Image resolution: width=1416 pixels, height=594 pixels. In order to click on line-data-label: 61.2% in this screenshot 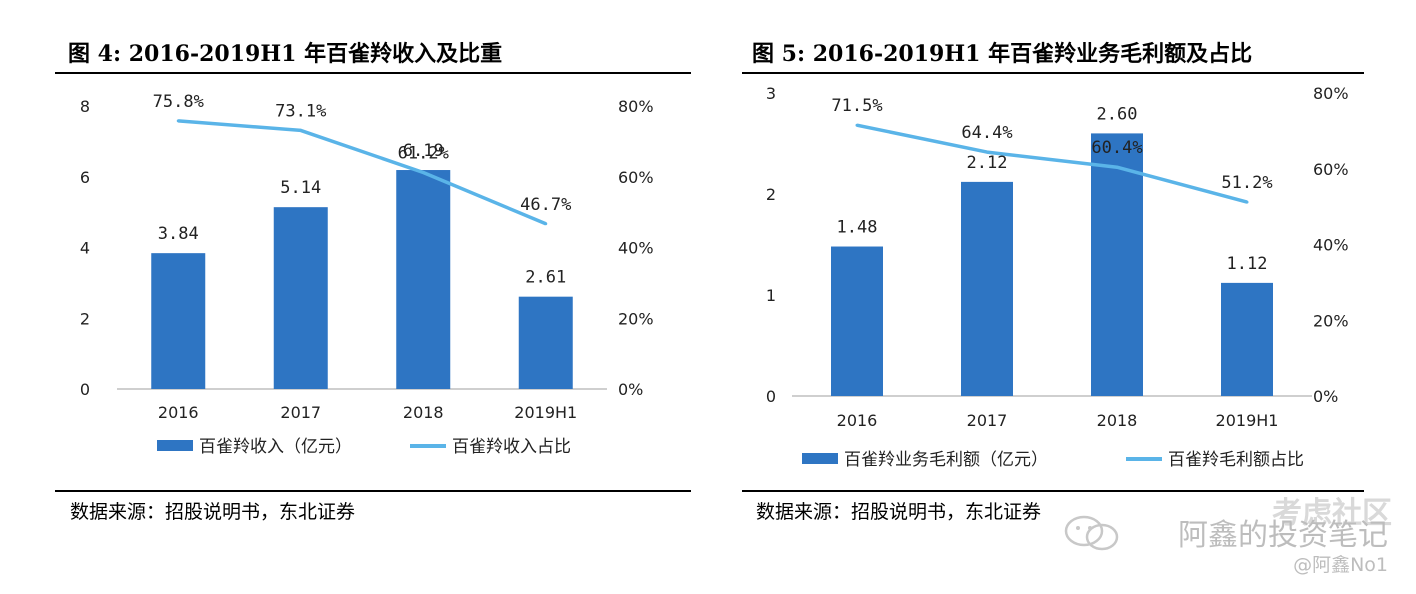, I will do `click(423, 154)`.